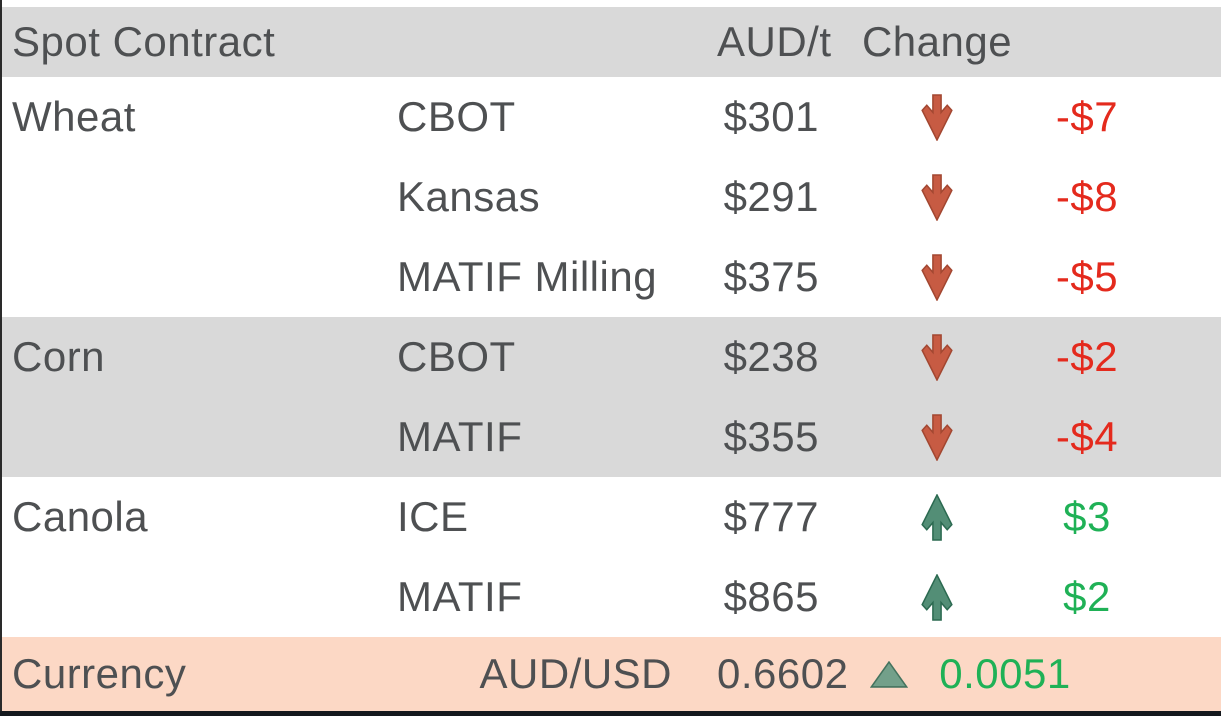  Describe the element at coordinates (771, 116) in the screenshot. I see `price-cell: $301` at that location.